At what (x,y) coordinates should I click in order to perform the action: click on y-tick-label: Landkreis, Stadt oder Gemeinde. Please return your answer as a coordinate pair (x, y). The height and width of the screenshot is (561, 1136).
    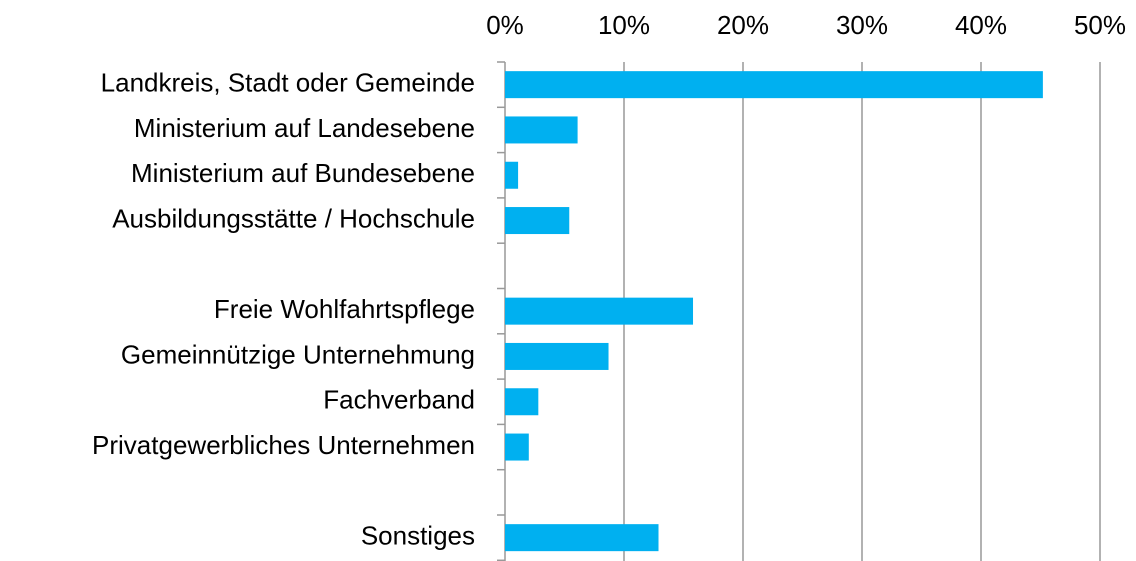
    Looking at the image, I should click on (288, 83).